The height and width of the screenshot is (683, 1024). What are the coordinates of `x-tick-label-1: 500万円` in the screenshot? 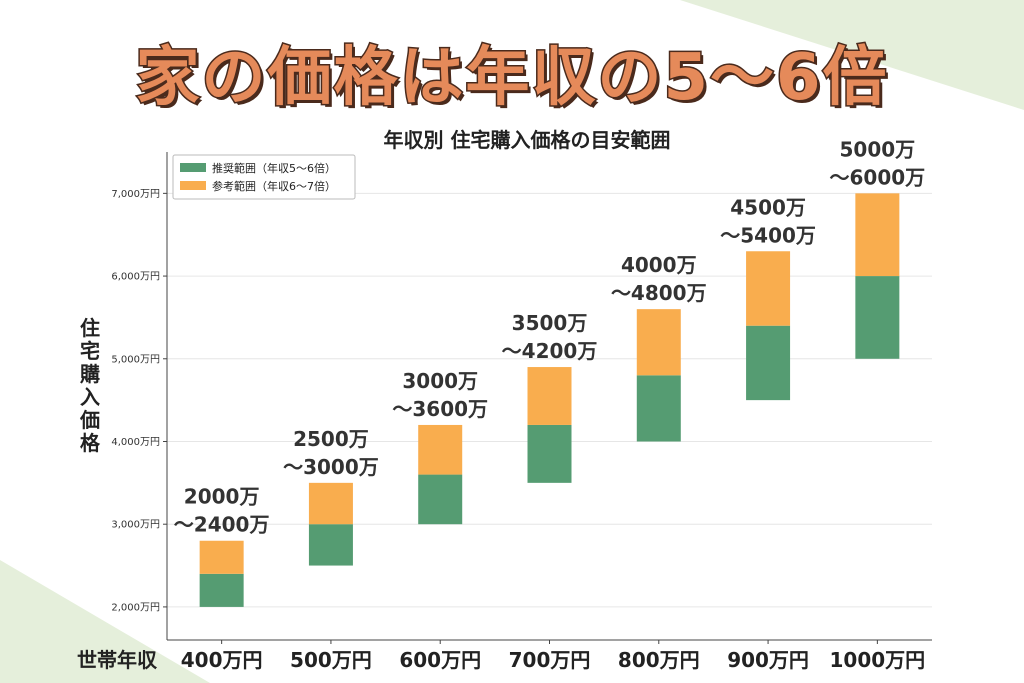 It's located at (331, 660).